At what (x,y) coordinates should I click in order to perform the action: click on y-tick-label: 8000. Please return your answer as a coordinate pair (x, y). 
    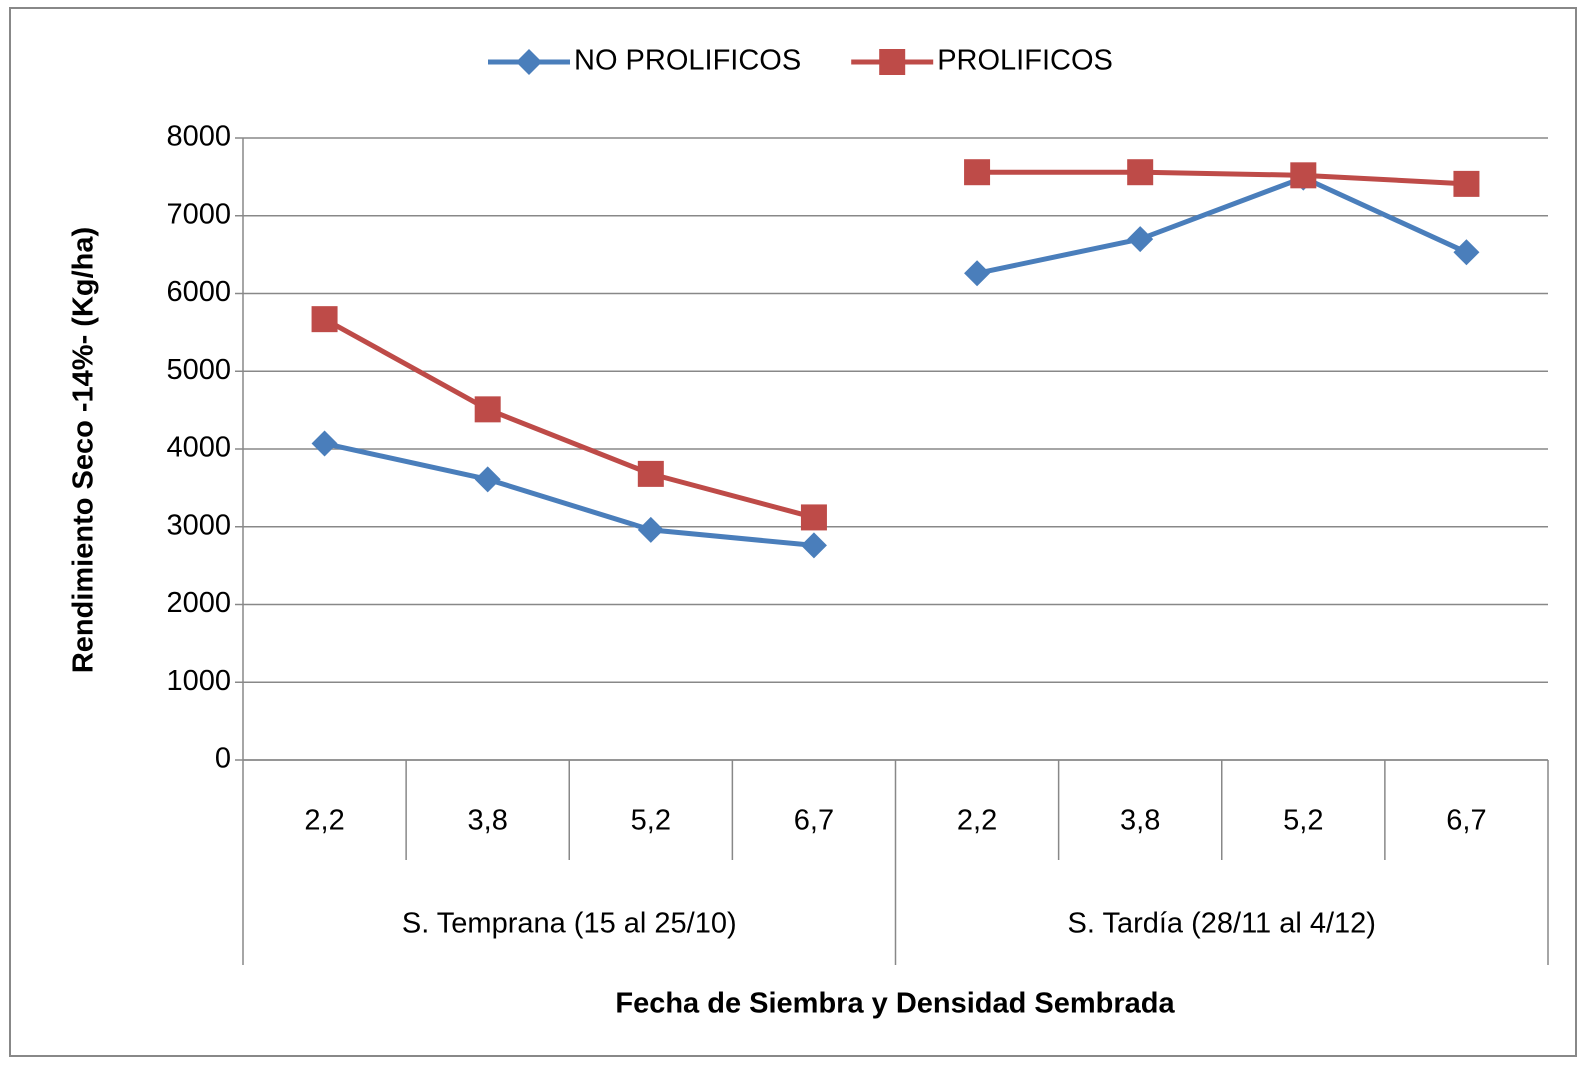
    Looking at the image, I should click on (198, 137).